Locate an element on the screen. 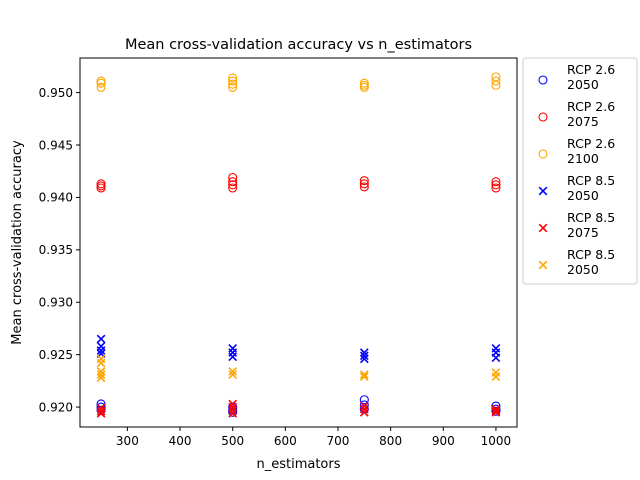 The height and width of the screenshot is (480, 640). y-tick-label: 0.945 is located at coordinates (56, 145).